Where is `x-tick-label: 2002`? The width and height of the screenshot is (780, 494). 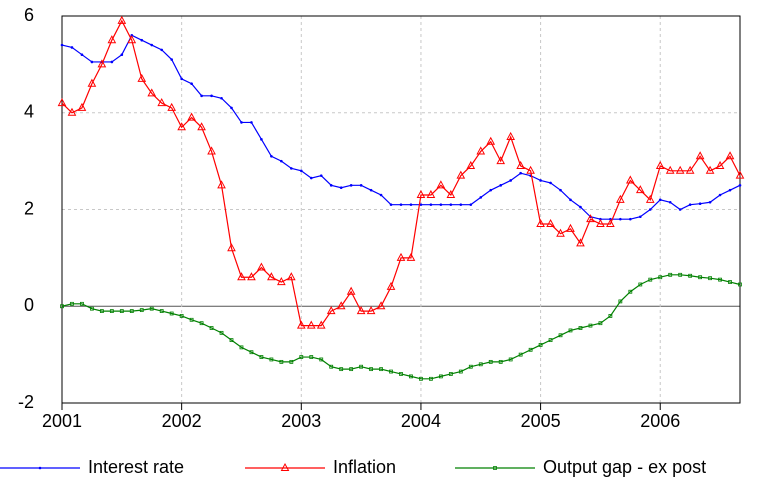 x-tick-label: 2002 is located at coordinates (182, 421).